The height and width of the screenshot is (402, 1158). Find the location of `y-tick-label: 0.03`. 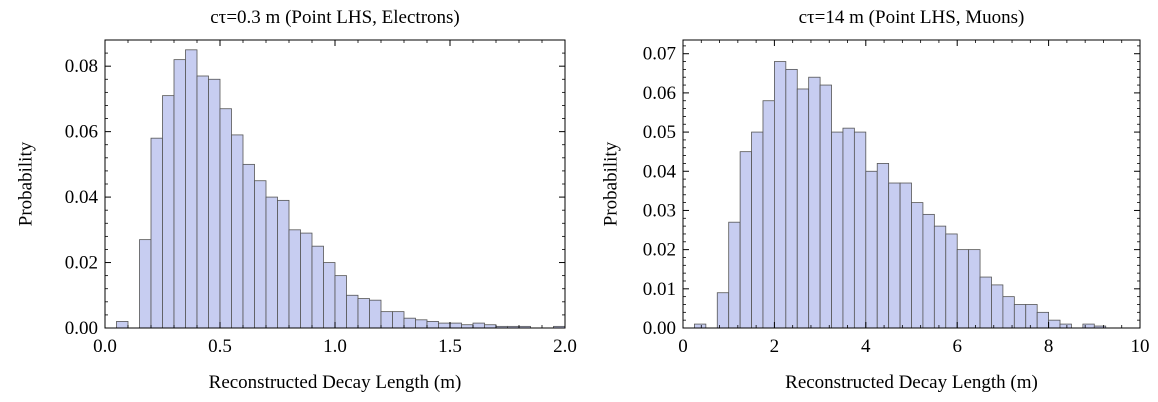

y-tick-label: 0.03 is located at coordinates (659, 210).